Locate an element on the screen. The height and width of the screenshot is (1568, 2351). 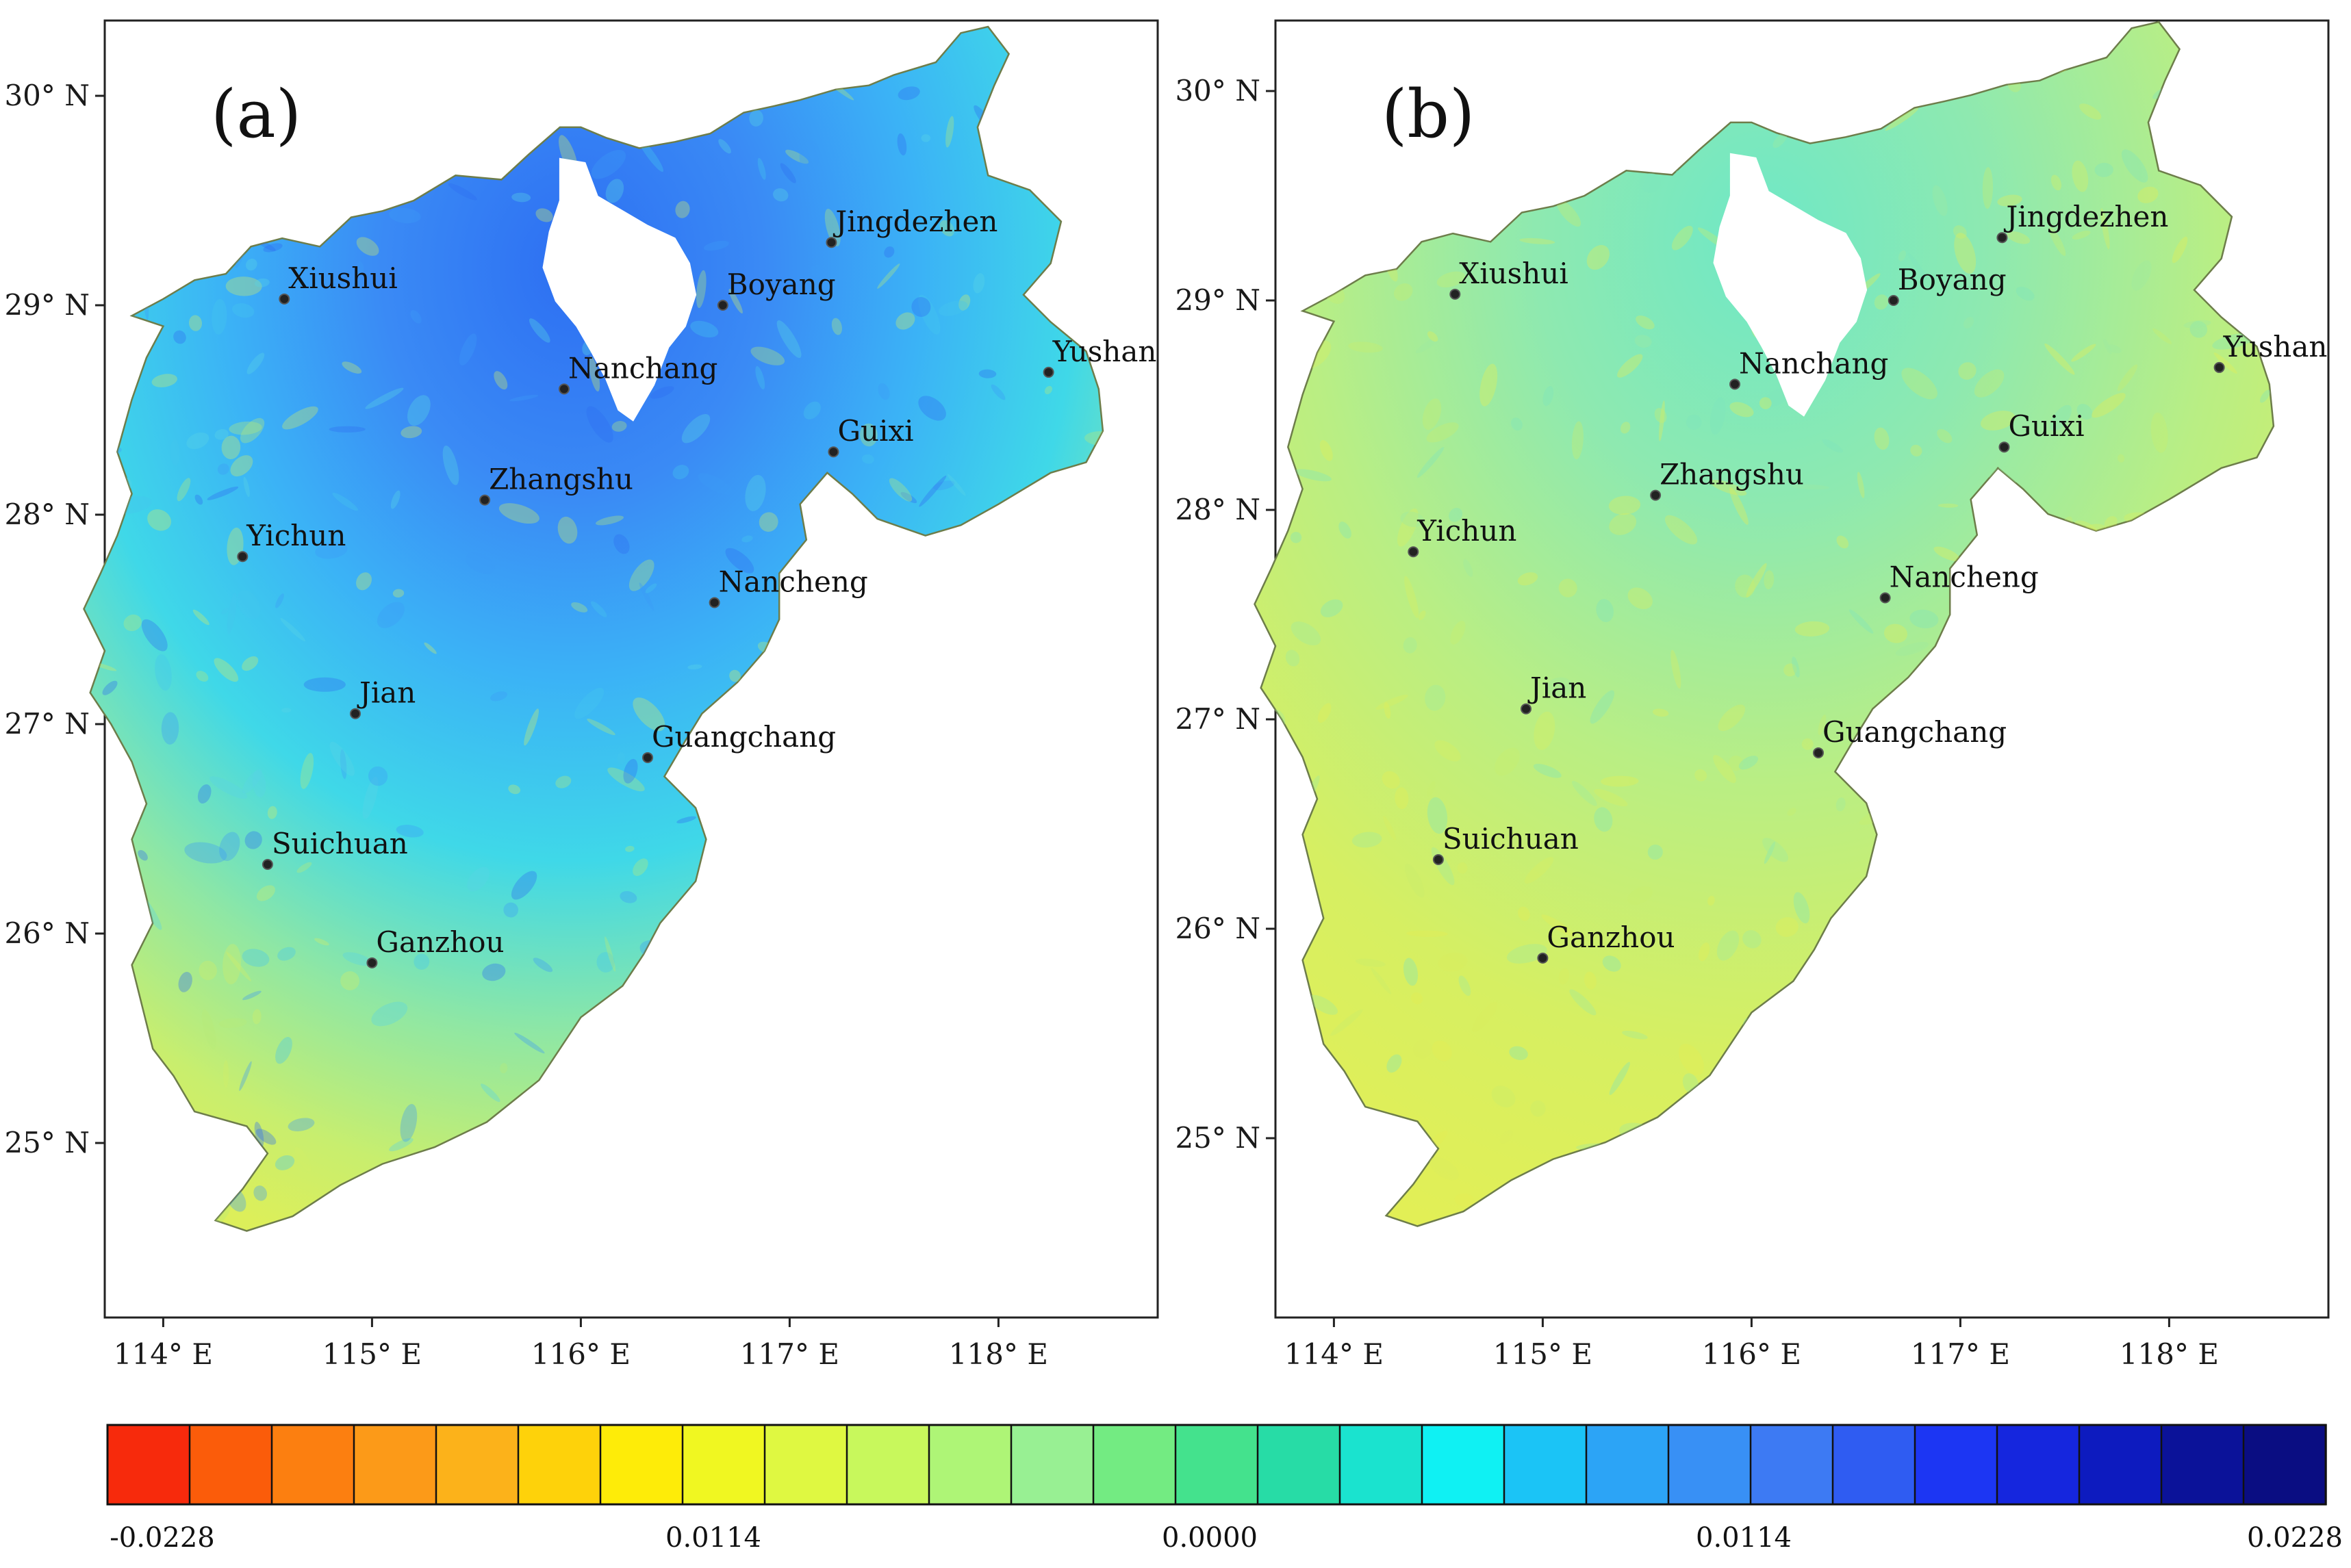
city-label: Boyang is located at coordinates (1952, 279).